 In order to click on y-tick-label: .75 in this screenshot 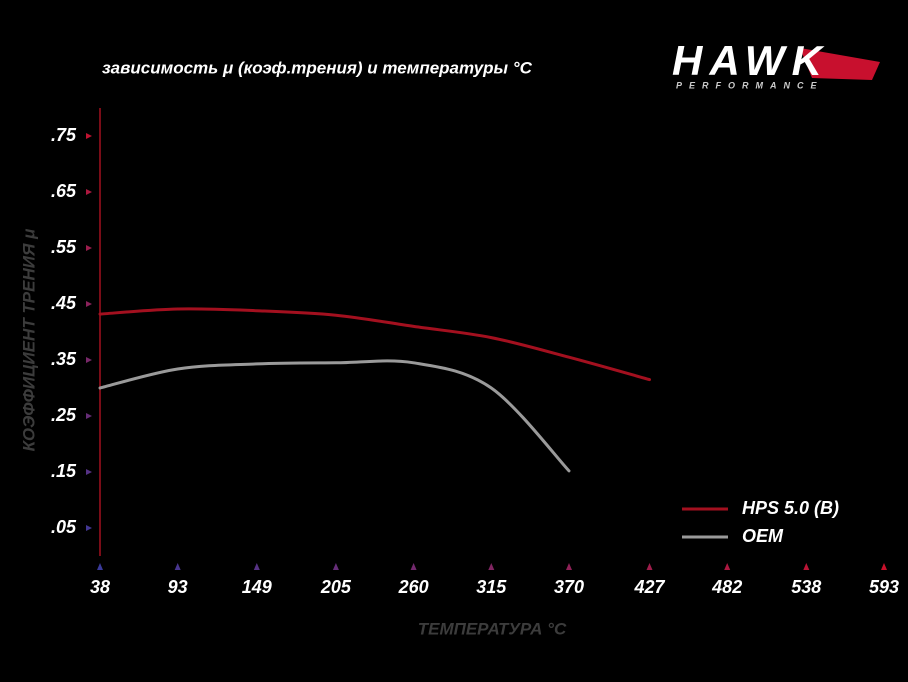, I will do `click(64, 135)`.